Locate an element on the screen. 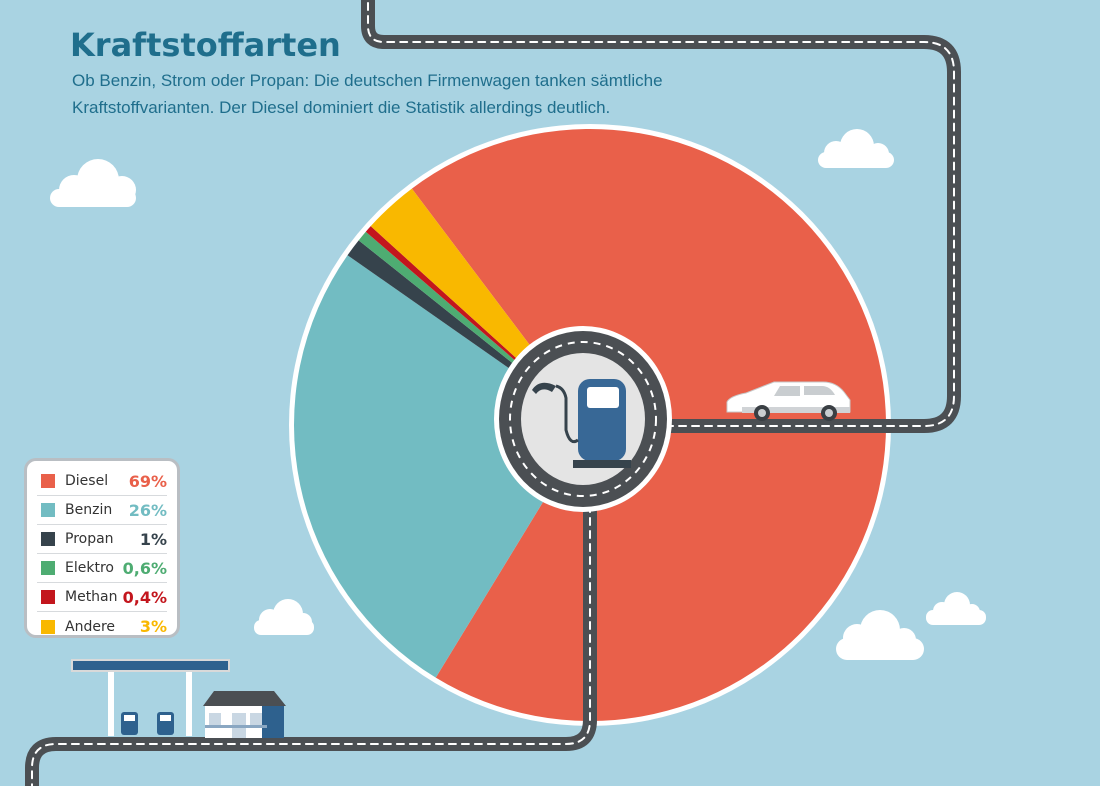  legend-label: Andere is located at coordinates (90, 626).